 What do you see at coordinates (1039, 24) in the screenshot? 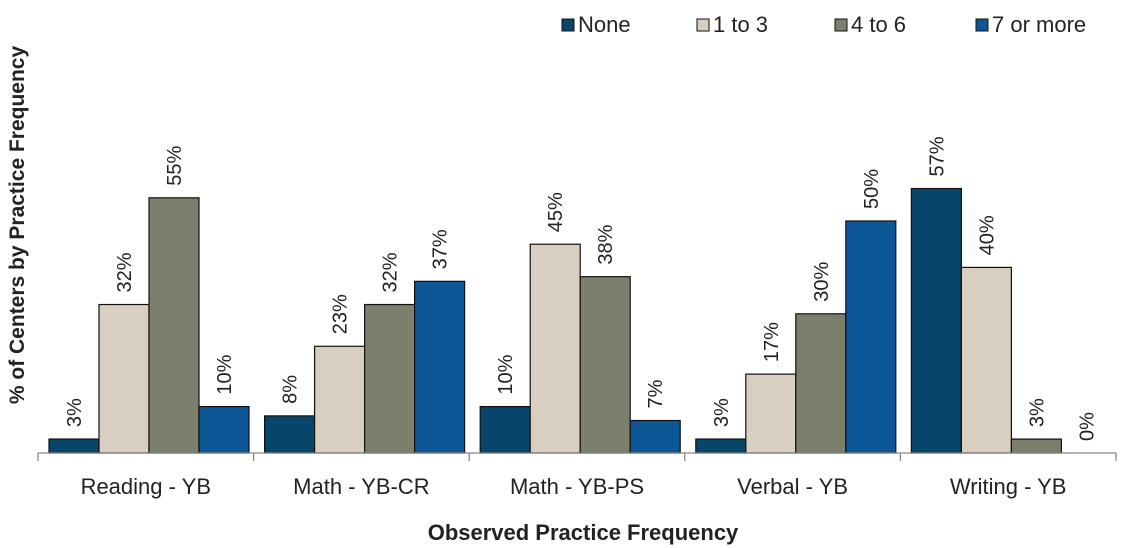
I see `legend-label: 7 or more` at bounding box center [1039, 24].